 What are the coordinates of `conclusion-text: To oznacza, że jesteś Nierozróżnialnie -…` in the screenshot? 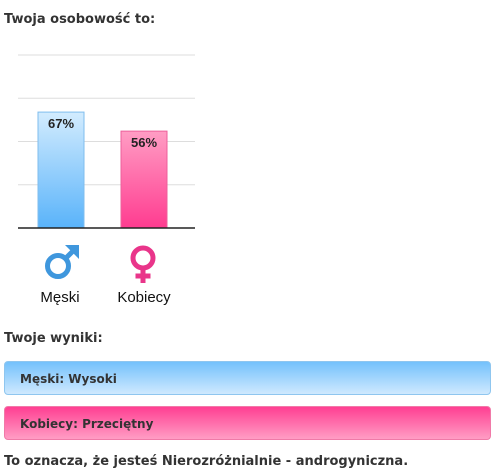 It's located at (206, 461).